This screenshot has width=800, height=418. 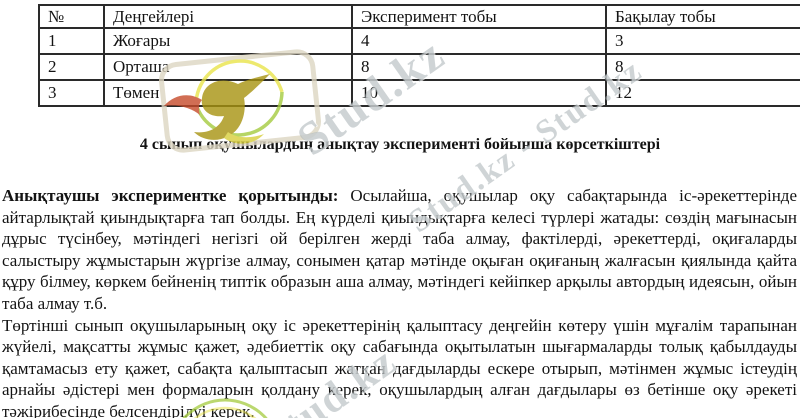 What do you see at coordinates (170, 195) in the screenshot?
I see `conclusion-lead-bold: Анықтаушы экспериментке қорытынды:` at bounding box center [170, 195].